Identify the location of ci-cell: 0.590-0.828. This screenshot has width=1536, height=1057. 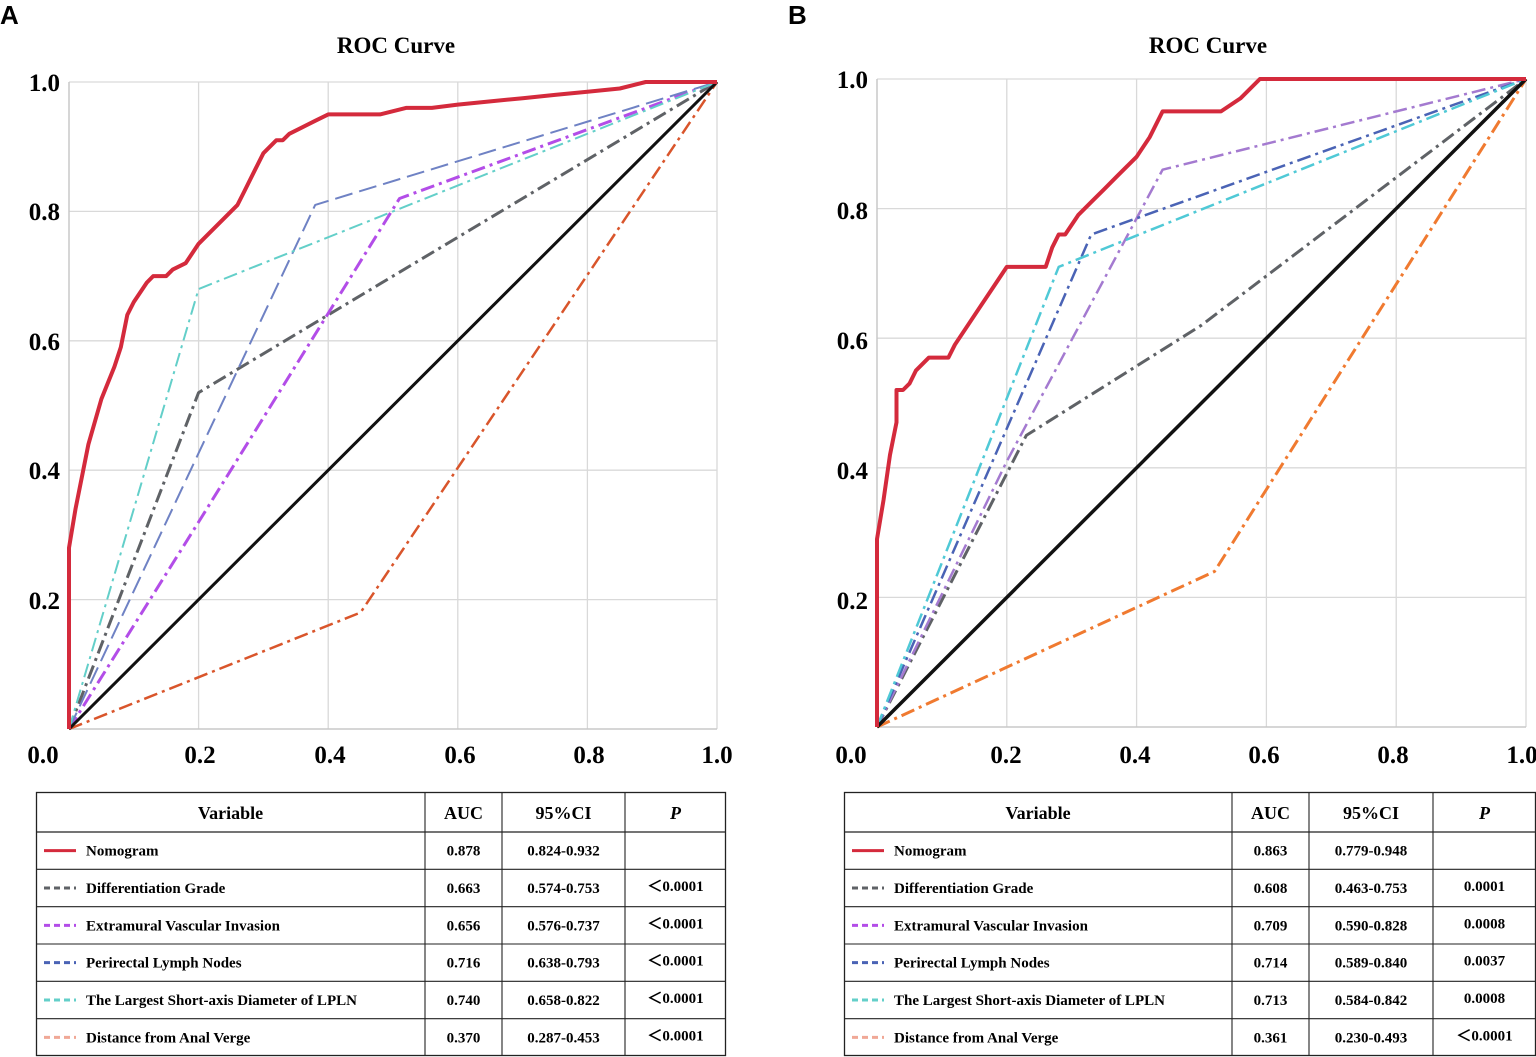
(1371, 926).